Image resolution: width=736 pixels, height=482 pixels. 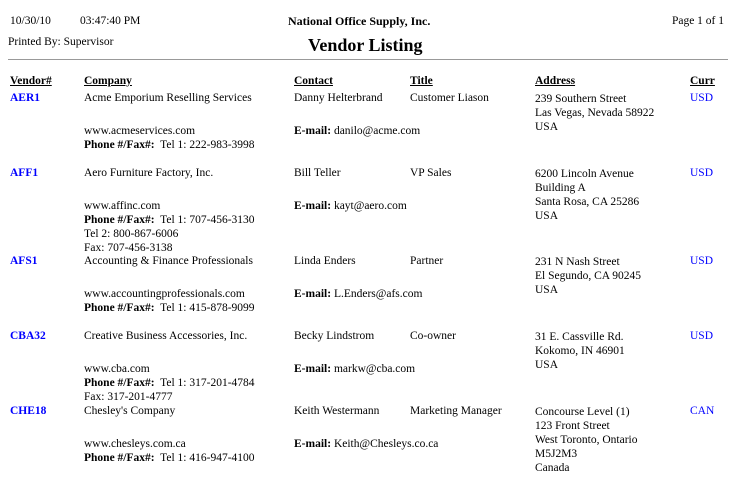 I want to click on website-text: www.acmeservices.com, so click(x=140, y=131).